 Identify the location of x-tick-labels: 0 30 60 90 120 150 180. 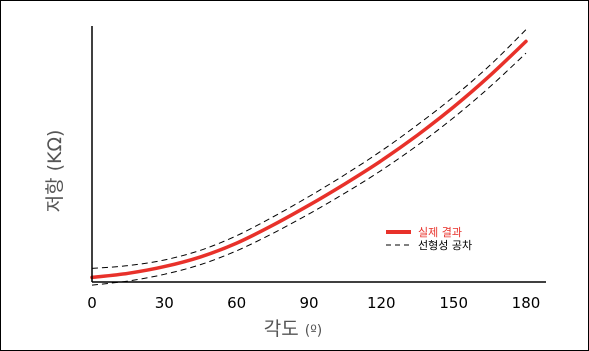
(313, 303).